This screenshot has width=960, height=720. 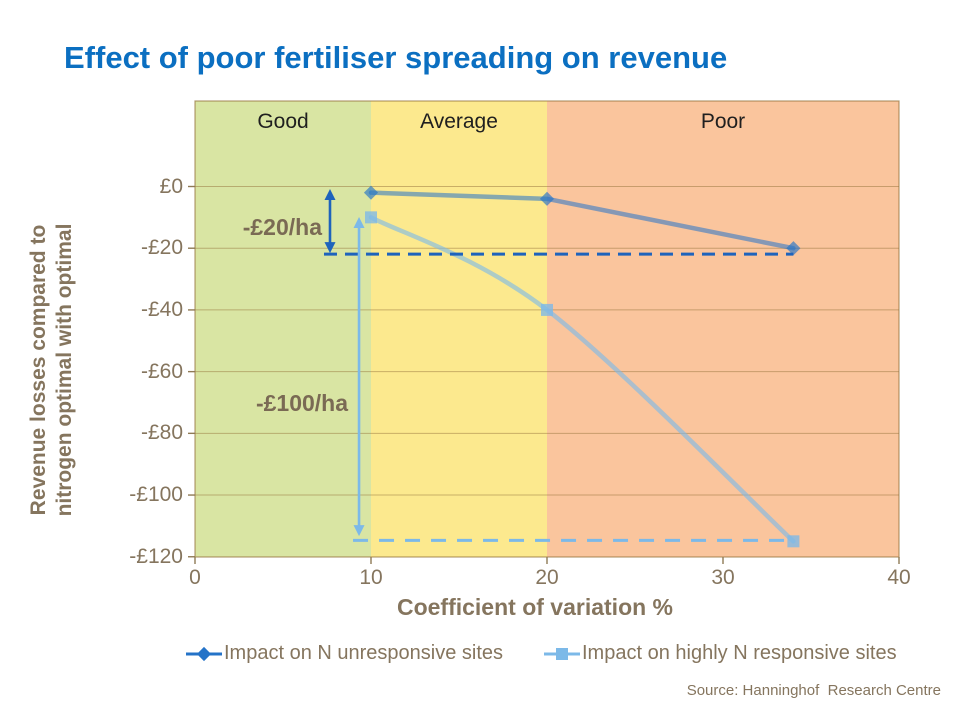 I want to click on x-tick-0: 0, so click(x=195, y=577).